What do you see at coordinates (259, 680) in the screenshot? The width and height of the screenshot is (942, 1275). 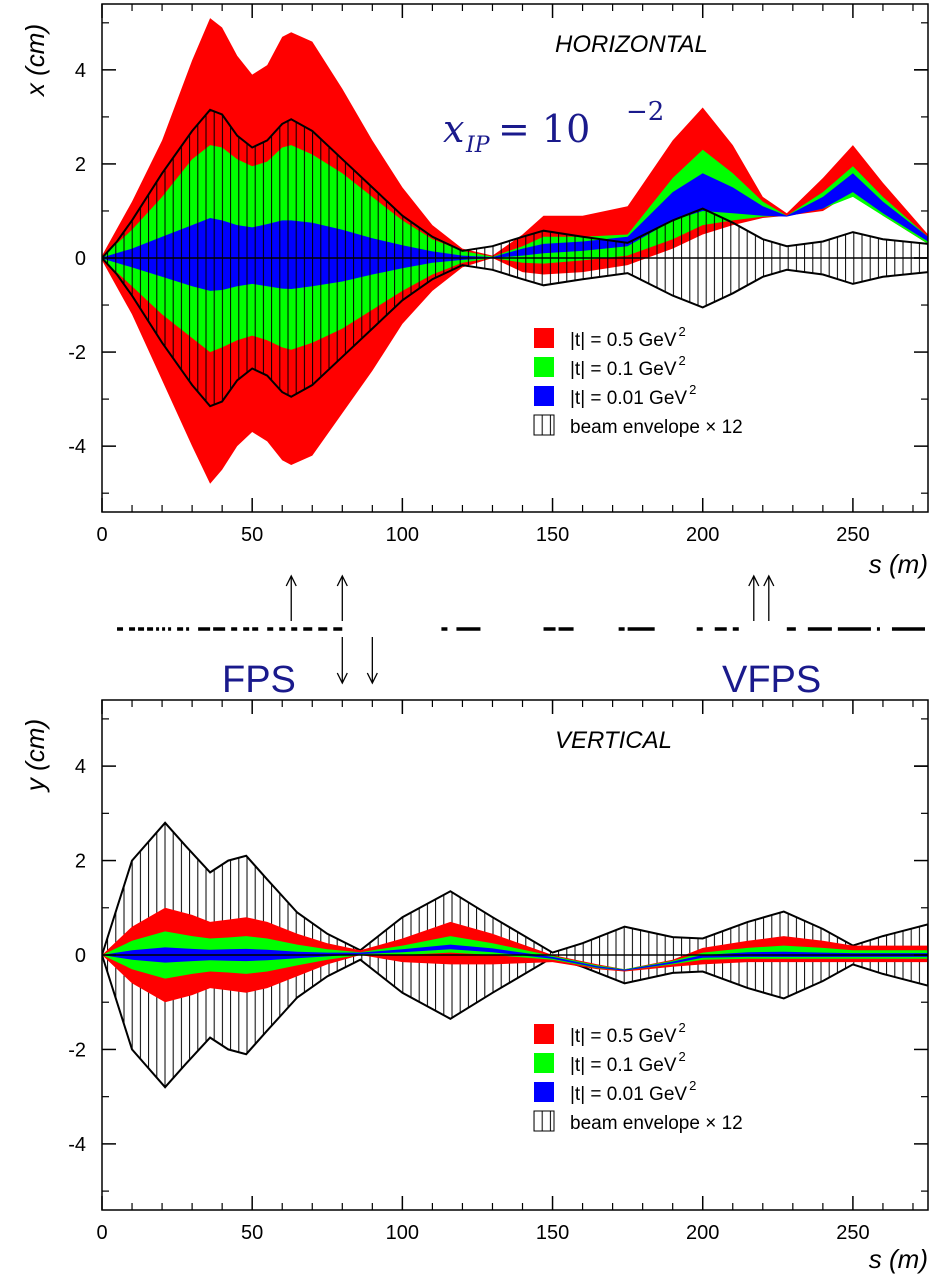 I see `fps-label: FPS` at bounding box center [259, 680].